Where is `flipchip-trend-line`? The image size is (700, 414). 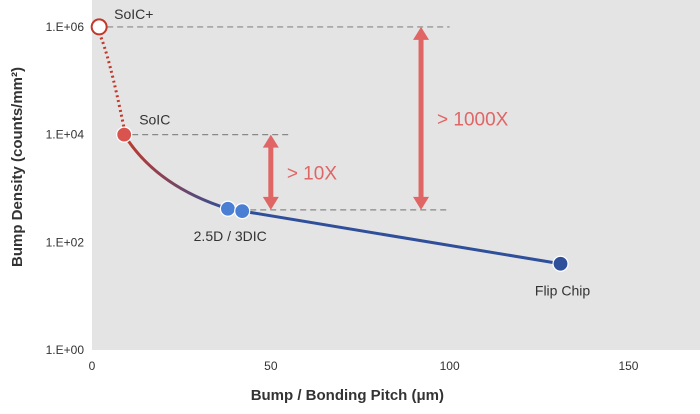 flipchip-trend-line is located at coordinates (401, 237).